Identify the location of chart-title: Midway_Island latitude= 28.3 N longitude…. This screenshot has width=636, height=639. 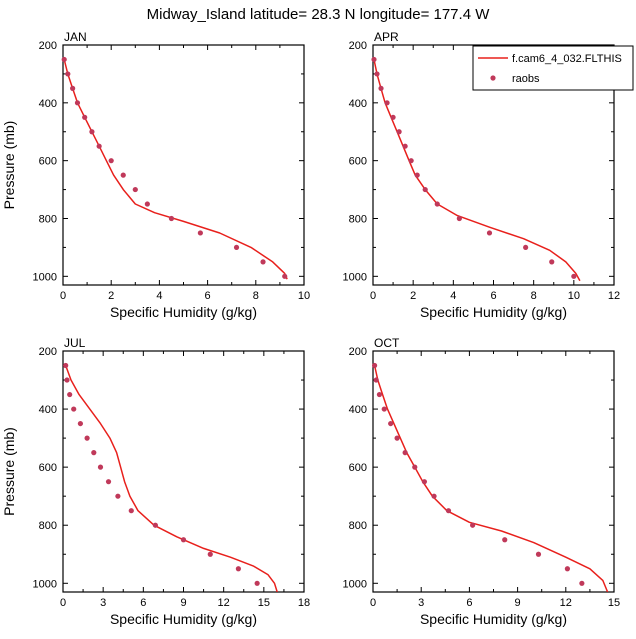
(319, 14).